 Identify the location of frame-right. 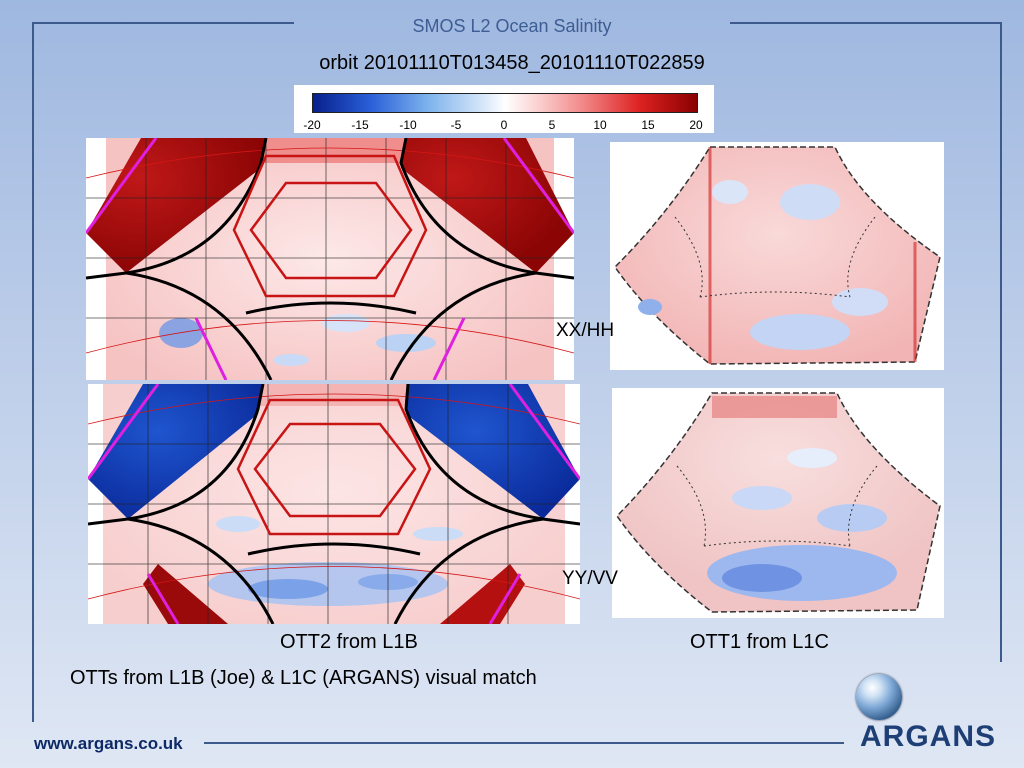
(1001, 342).